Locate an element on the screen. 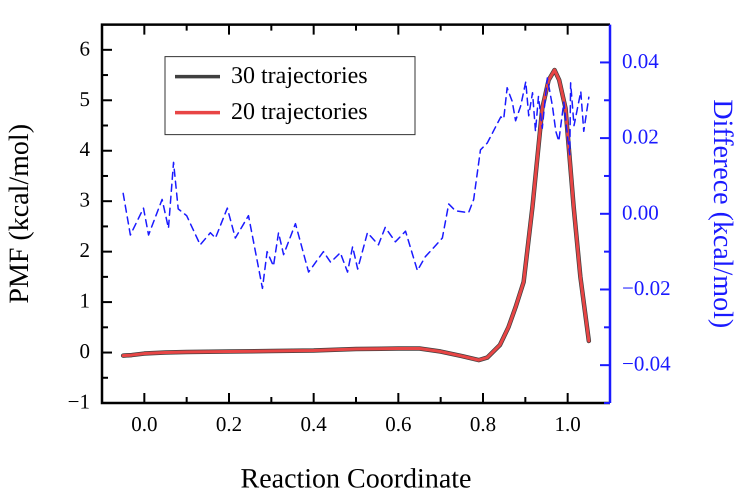 The width and height of the screenshot is (742, 501). y2-axis-title: Differece (kcal/mol) is located at coordinates (722, 213).